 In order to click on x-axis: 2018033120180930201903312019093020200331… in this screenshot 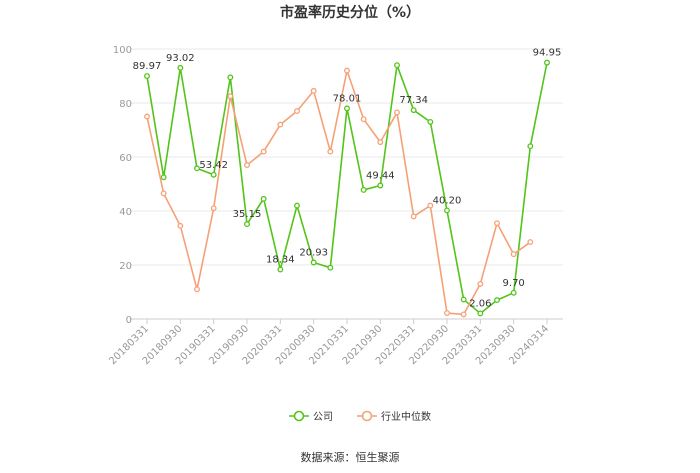, I will do `click(329, 343)`.